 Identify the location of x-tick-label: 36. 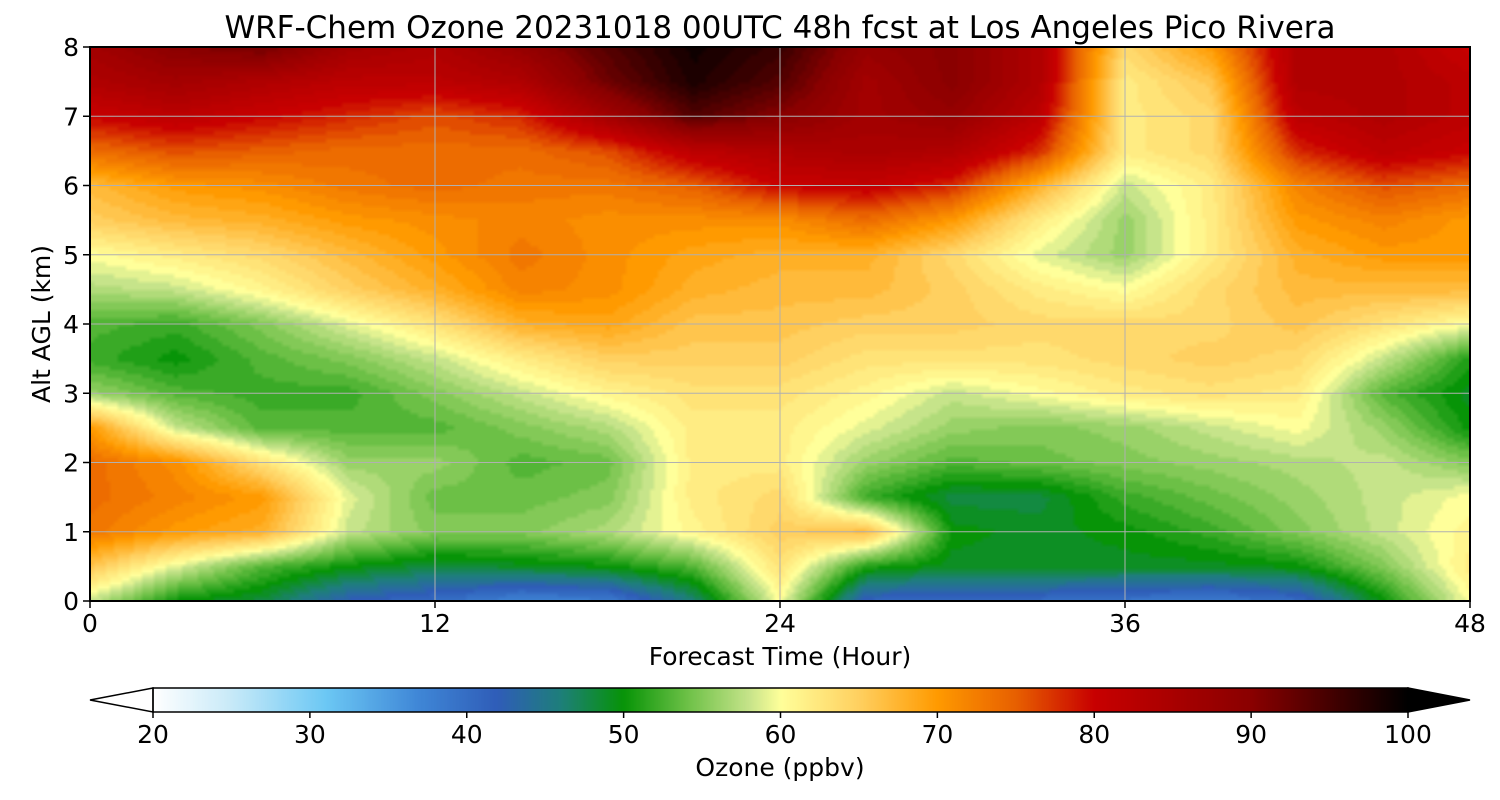
(1125, 623).